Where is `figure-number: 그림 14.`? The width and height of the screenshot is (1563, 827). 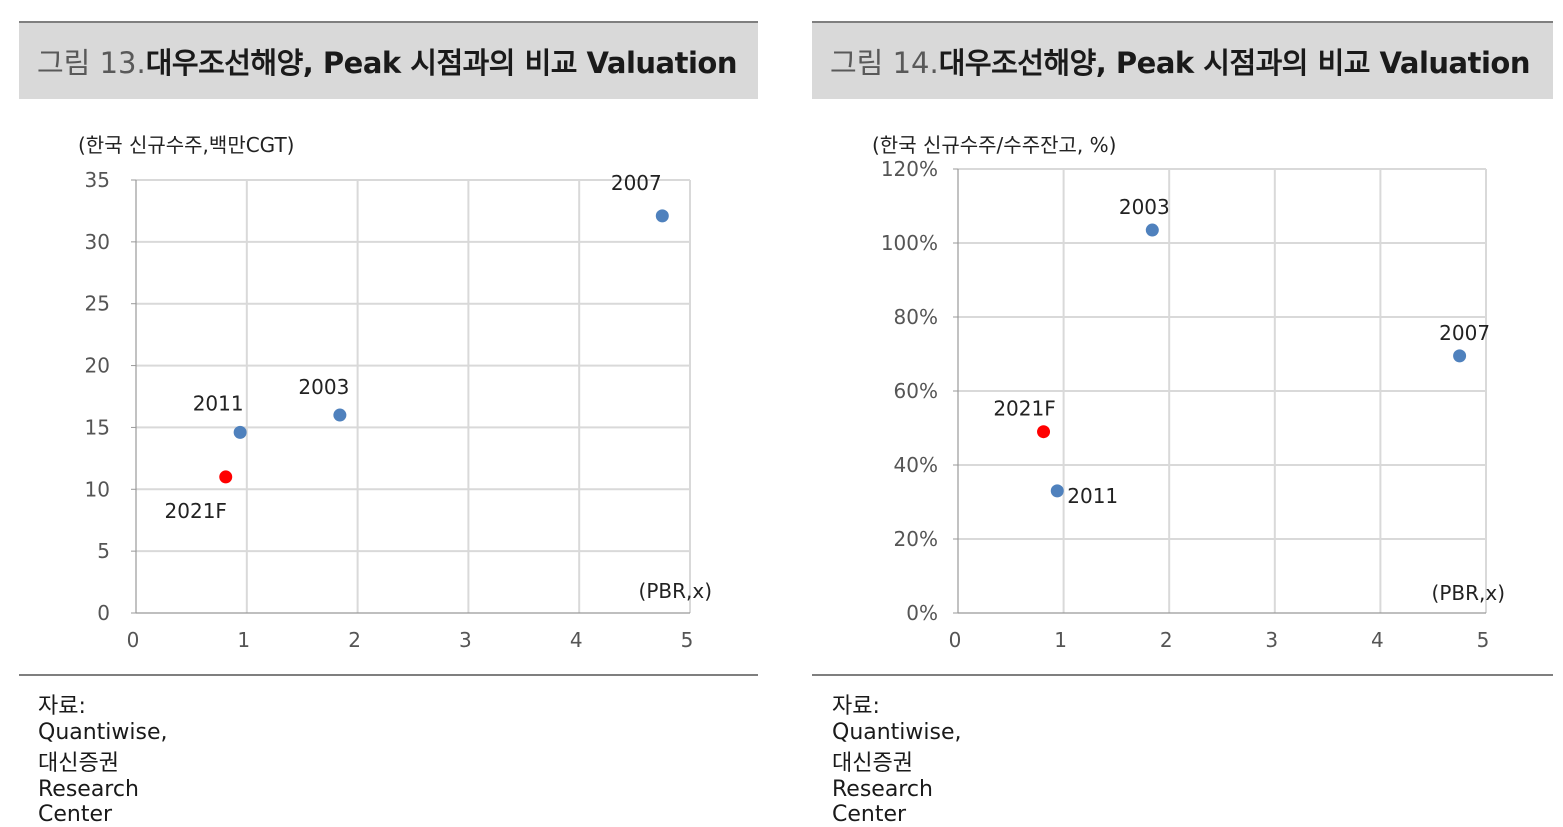
figure-number: 그림 14. is located at coordinates (884, 63).